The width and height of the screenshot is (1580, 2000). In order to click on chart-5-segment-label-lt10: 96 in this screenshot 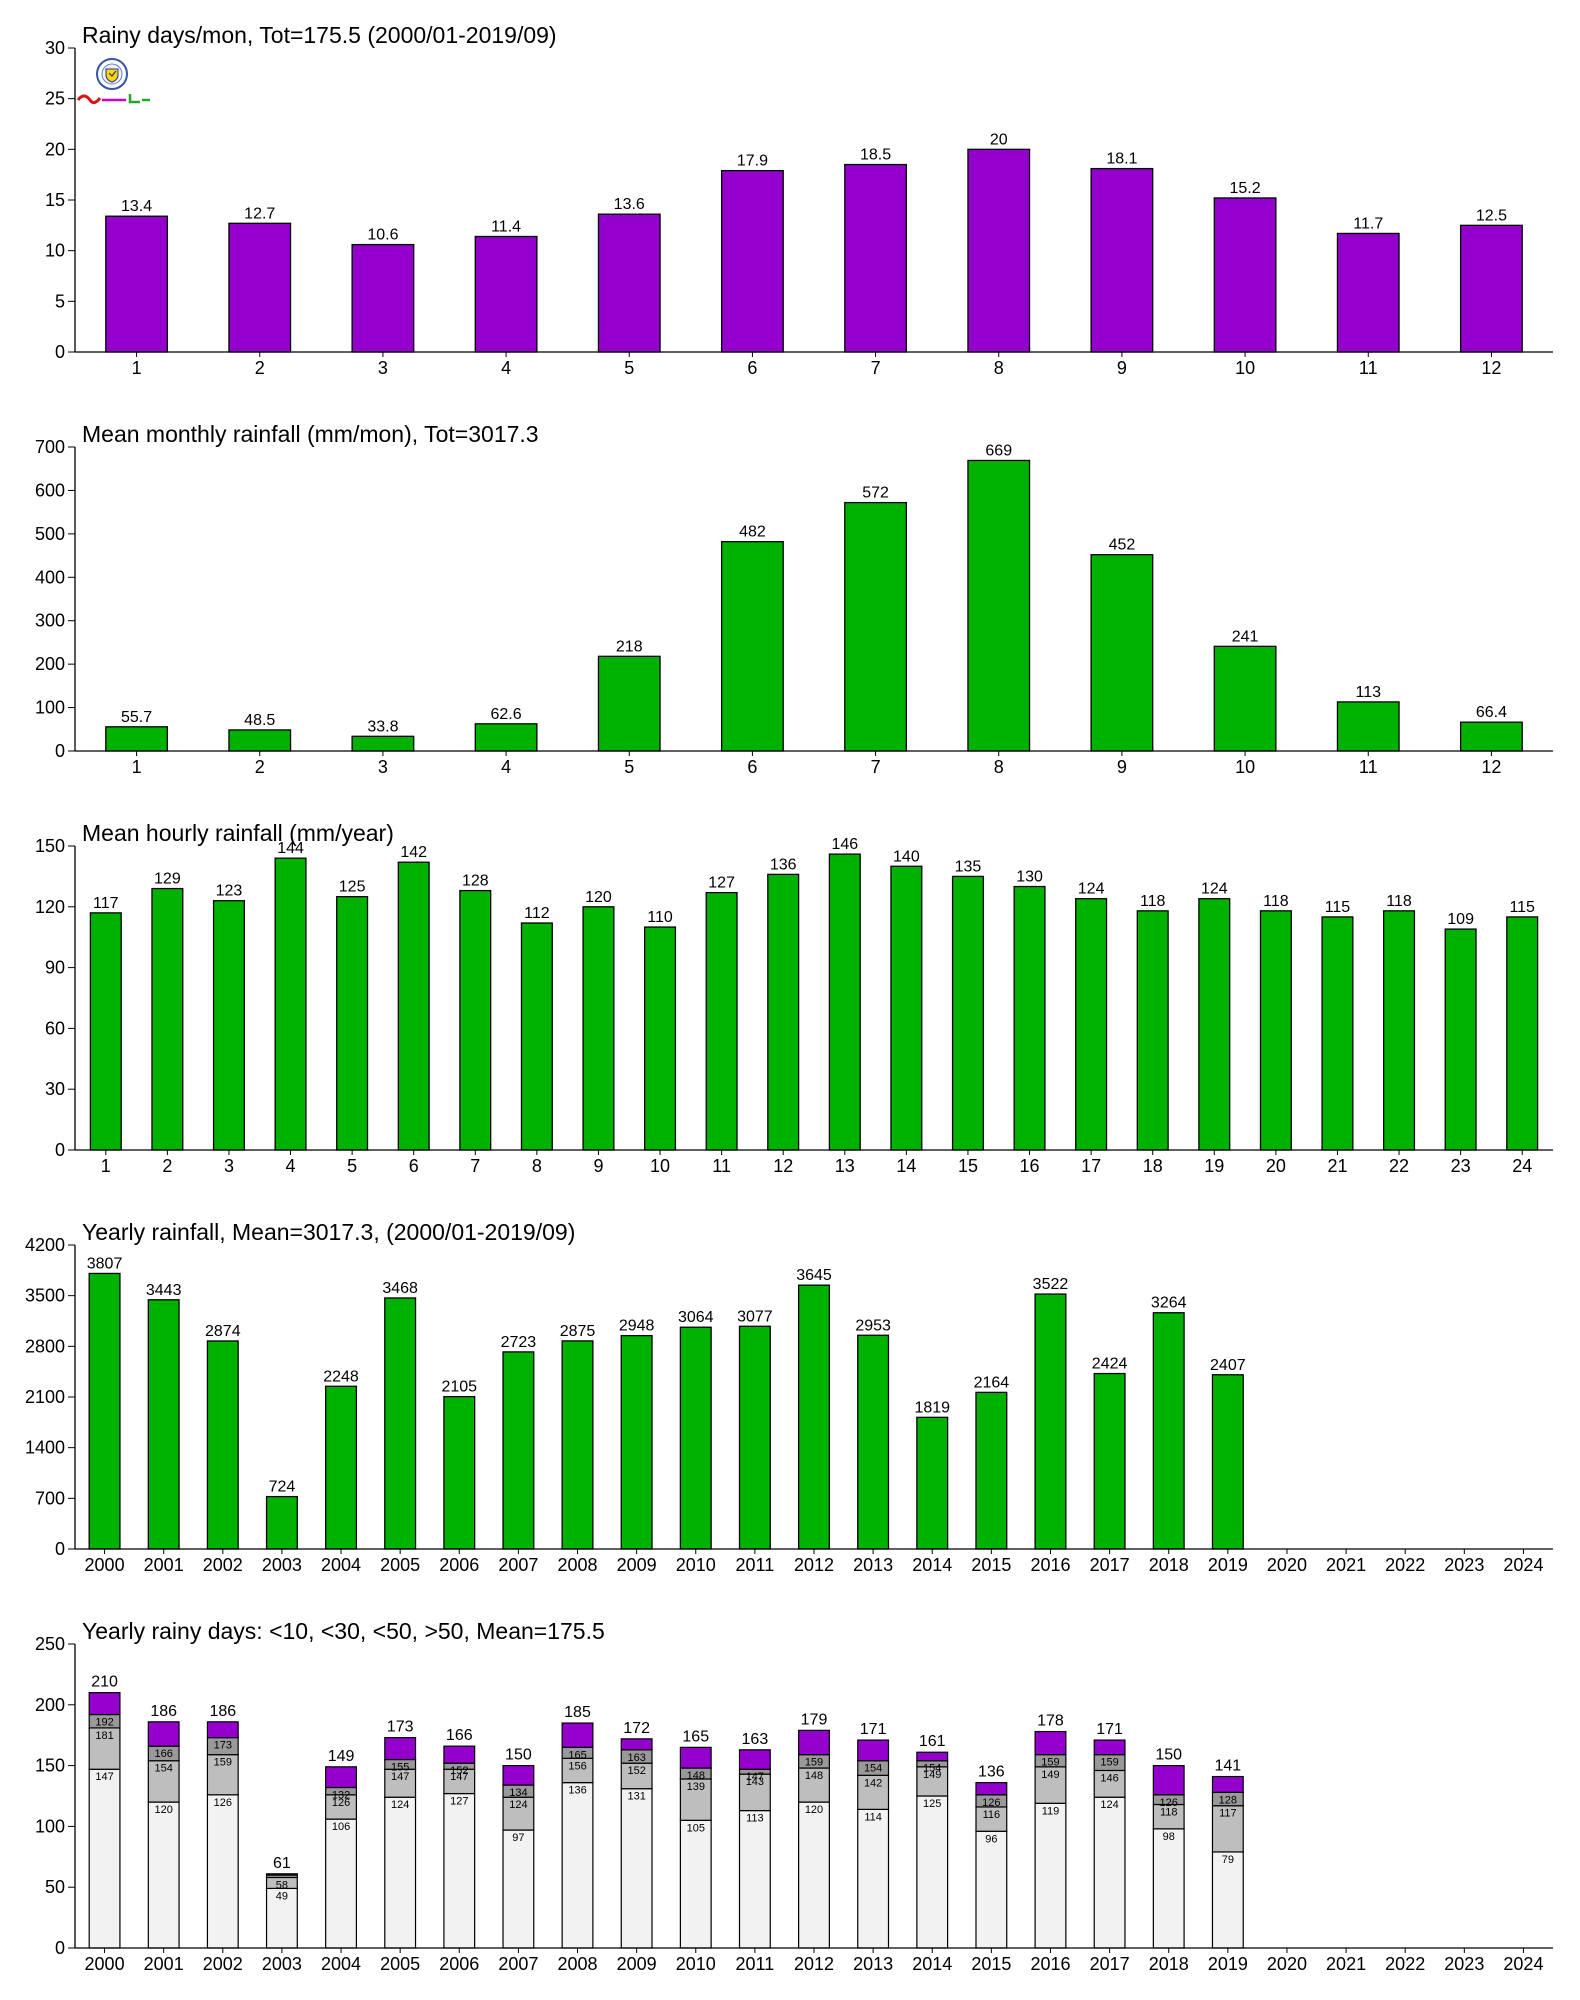, I will do `click(991, 1839)`.